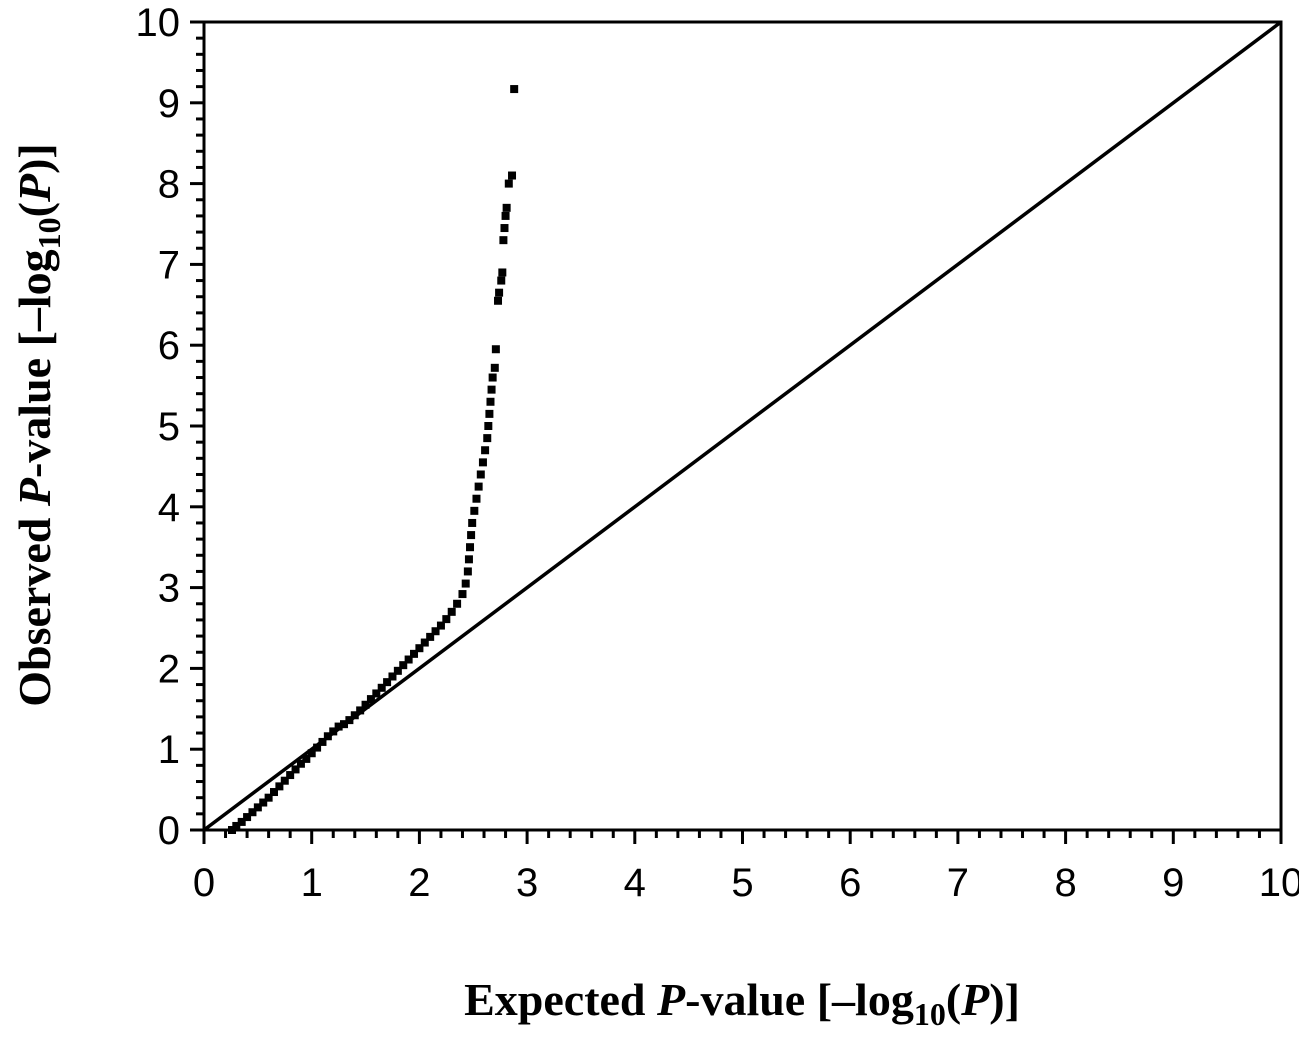 The width and height of the screenshot is (1299, 1040). Describe the element at coordinates (204, 883) in the screenshot. I see `x-tick-label: 0` at that location.